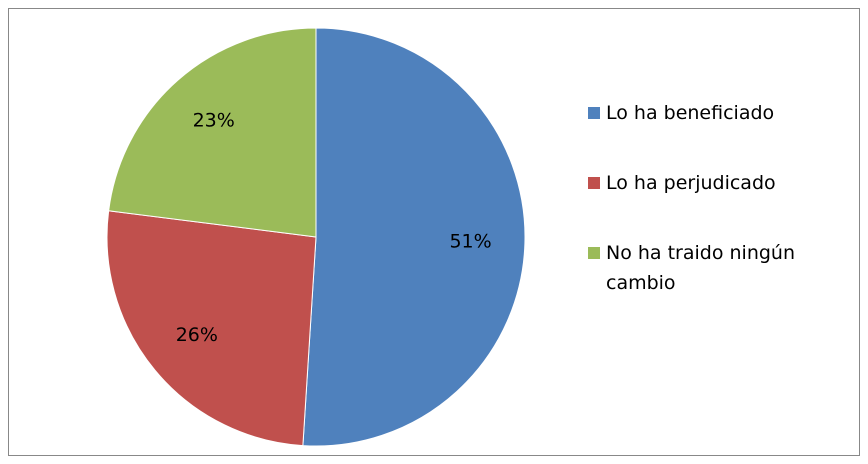  I want to click on data-label: 51%, so click(470, 241).